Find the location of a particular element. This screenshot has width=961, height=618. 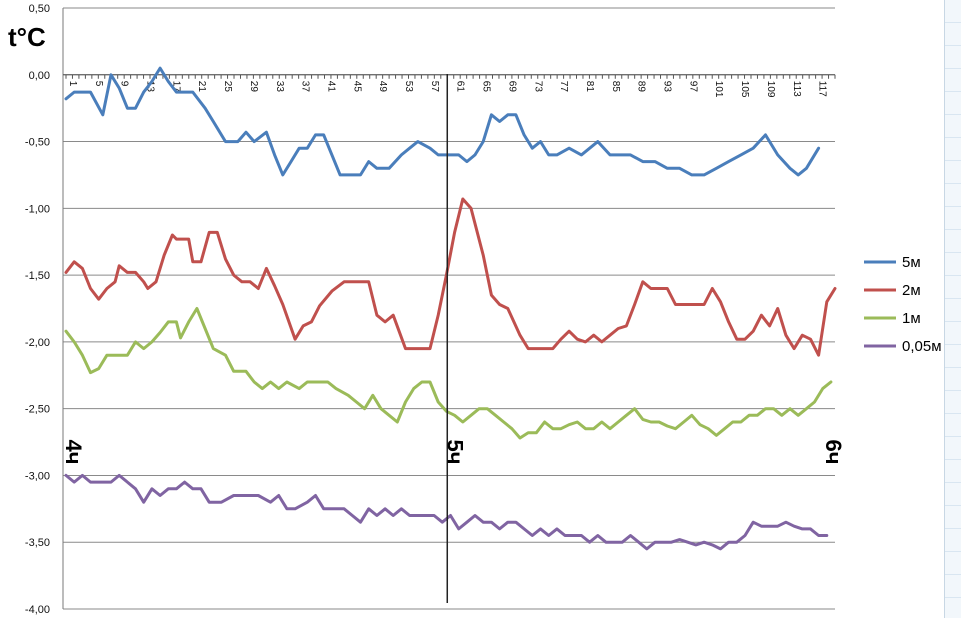

x-tick-label: 5 is located at coordinates (98, 84).